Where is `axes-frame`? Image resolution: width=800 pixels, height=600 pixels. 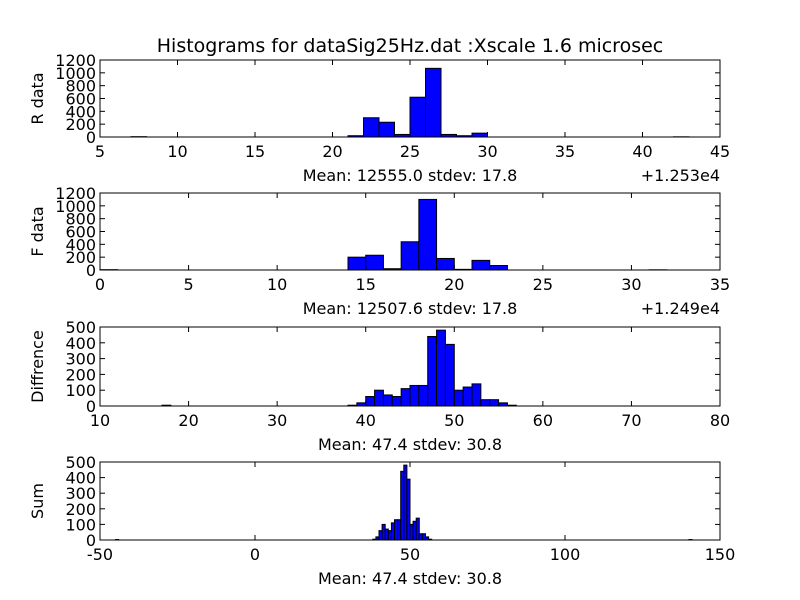 axes-frame is located at coordinates (410, 366).